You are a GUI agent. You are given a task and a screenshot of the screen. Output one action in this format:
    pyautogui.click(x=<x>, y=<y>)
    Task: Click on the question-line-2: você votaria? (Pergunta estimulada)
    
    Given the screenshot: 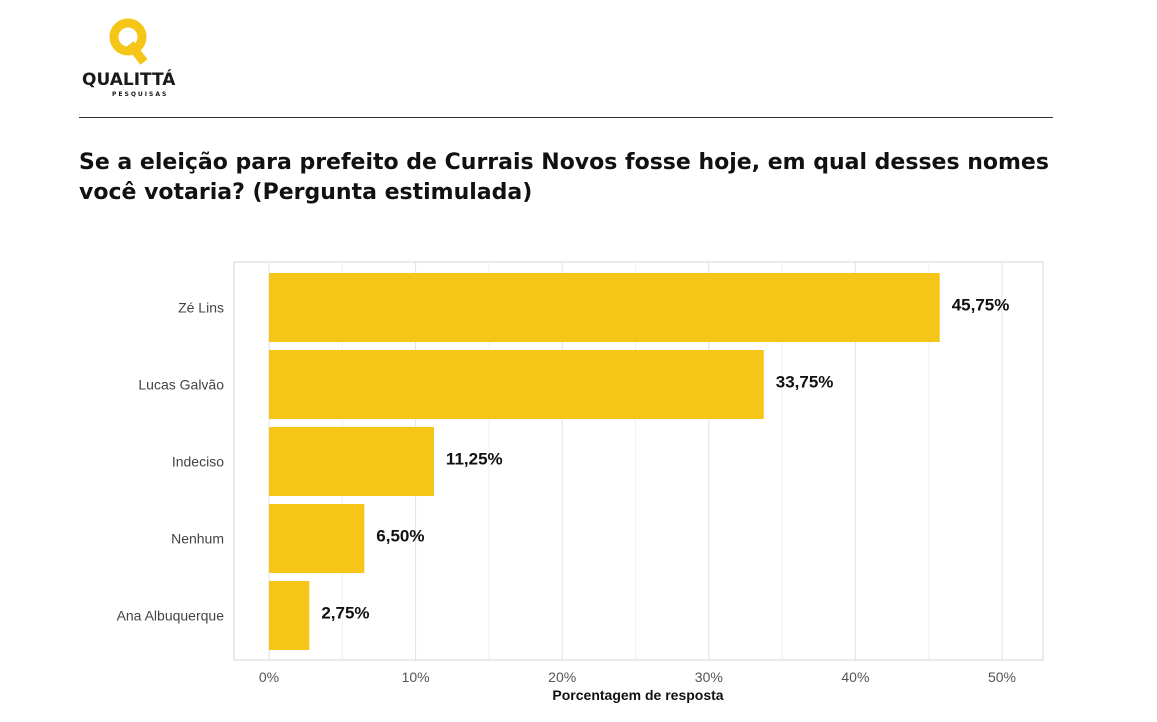 What is the action you would take?
    pyautogui.click(x=306, y=192)
    